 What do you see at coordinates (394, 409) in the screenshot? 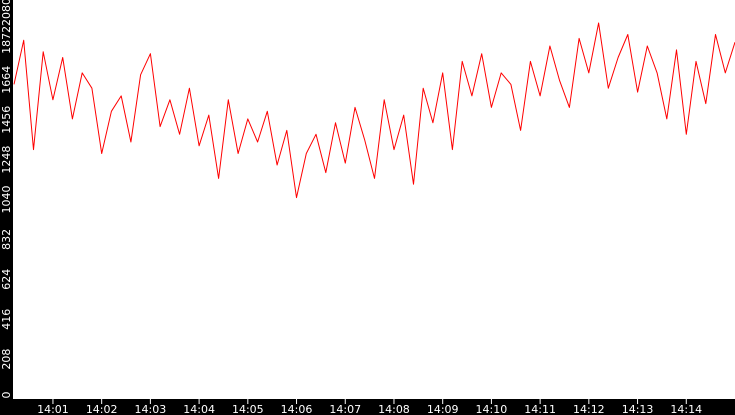
I see `x-tick-label: 14:08` at bounding box center [394, 409].